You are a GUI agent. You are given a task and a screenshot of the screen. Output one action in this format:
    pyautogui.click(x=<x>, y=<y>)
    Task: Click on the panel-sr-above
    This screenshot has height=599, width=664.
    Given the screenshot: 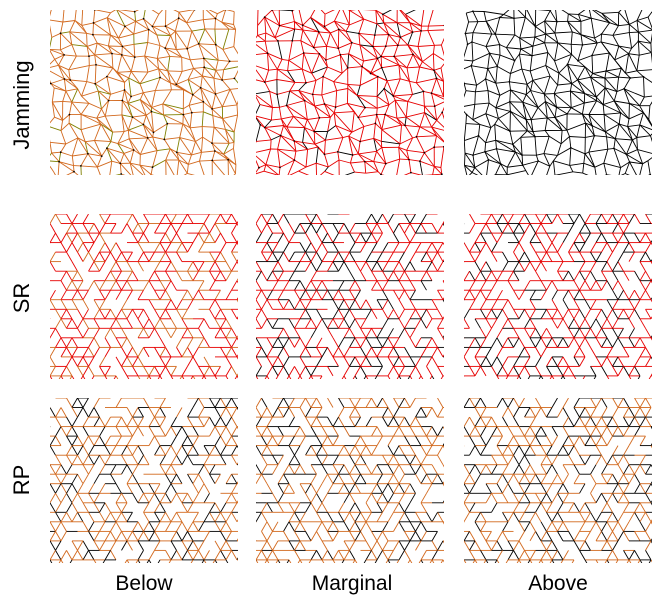 What is the action you would take?
    pyautogui.click(x=558, y=296)
    